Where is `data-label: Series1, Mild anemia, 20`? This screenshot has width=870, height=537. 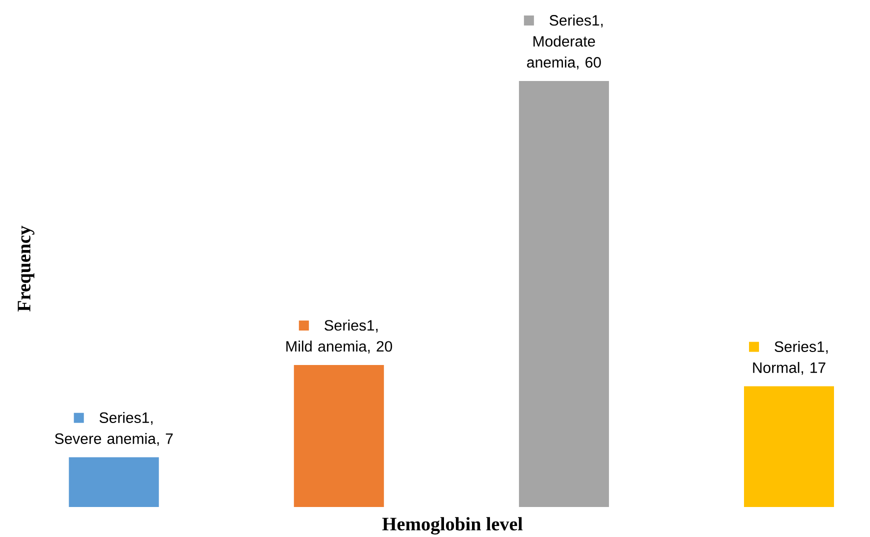 data-label: Series1, Mild anemia, 20 is located at coordinates (339, 337).